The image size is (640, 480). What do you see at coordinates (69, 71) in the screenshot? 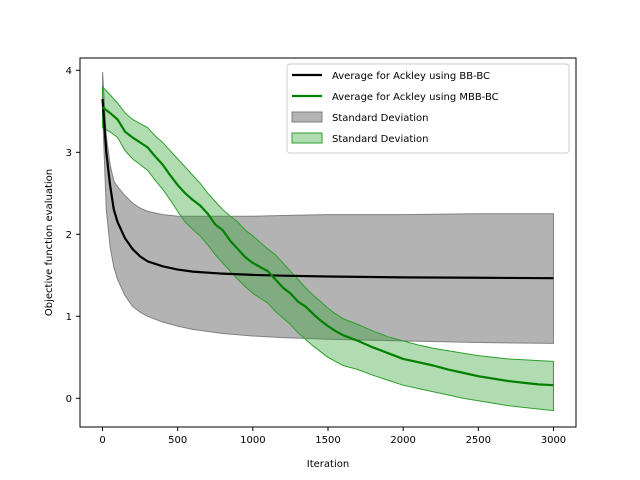
I see `y-tick-label: 4` at bounding box center [69, 71].